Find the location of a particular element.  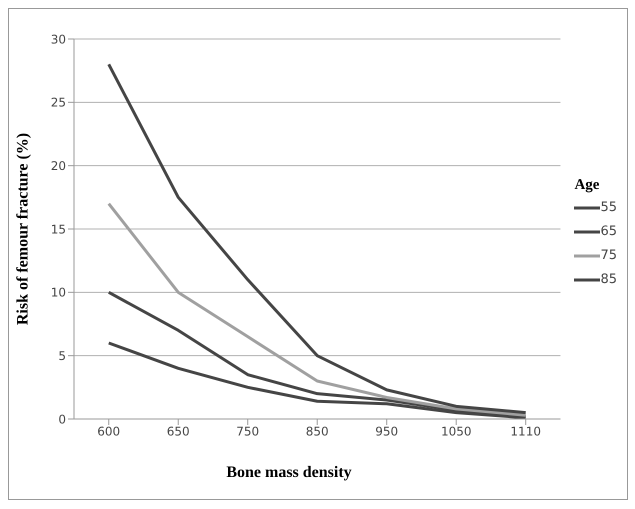

legend-label: 85 is located at coordinates (608, 279).